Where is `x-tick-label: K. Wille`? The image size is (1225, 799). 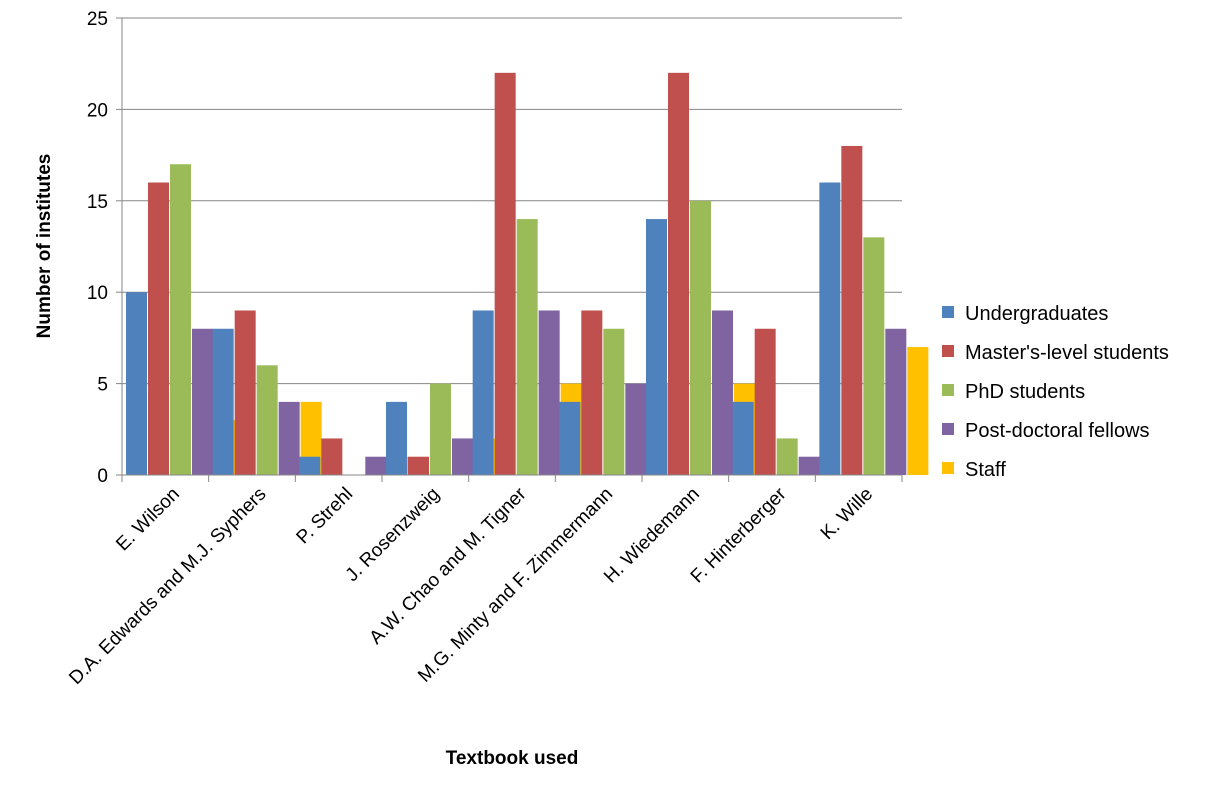
x-tick-label: K. Wille is located at coordinates (847, 514).